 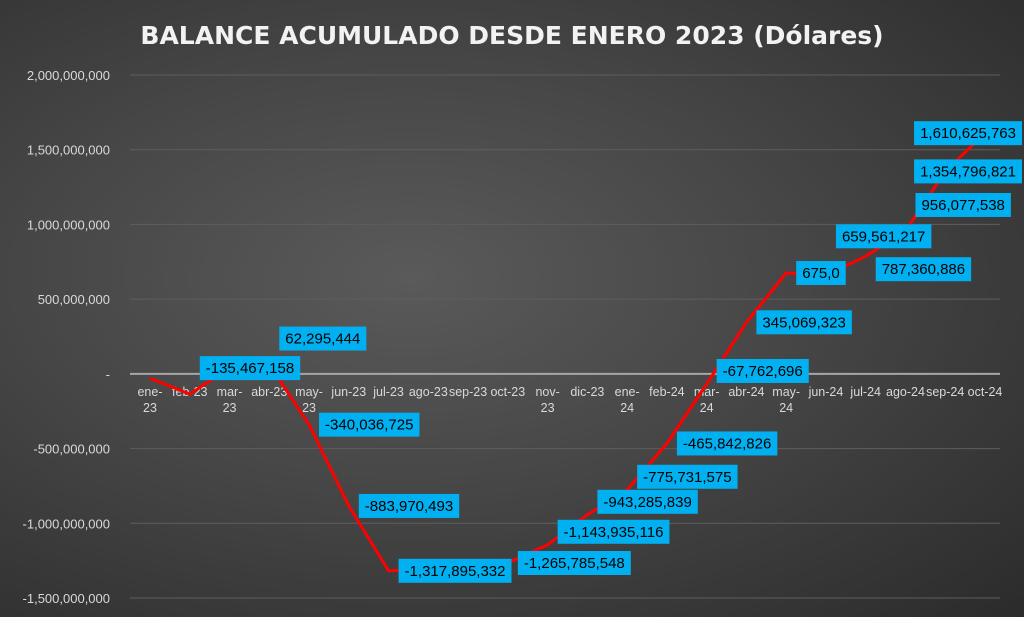 I want to click on data-label-text: 956,077,538, so click(x=962, y=205).